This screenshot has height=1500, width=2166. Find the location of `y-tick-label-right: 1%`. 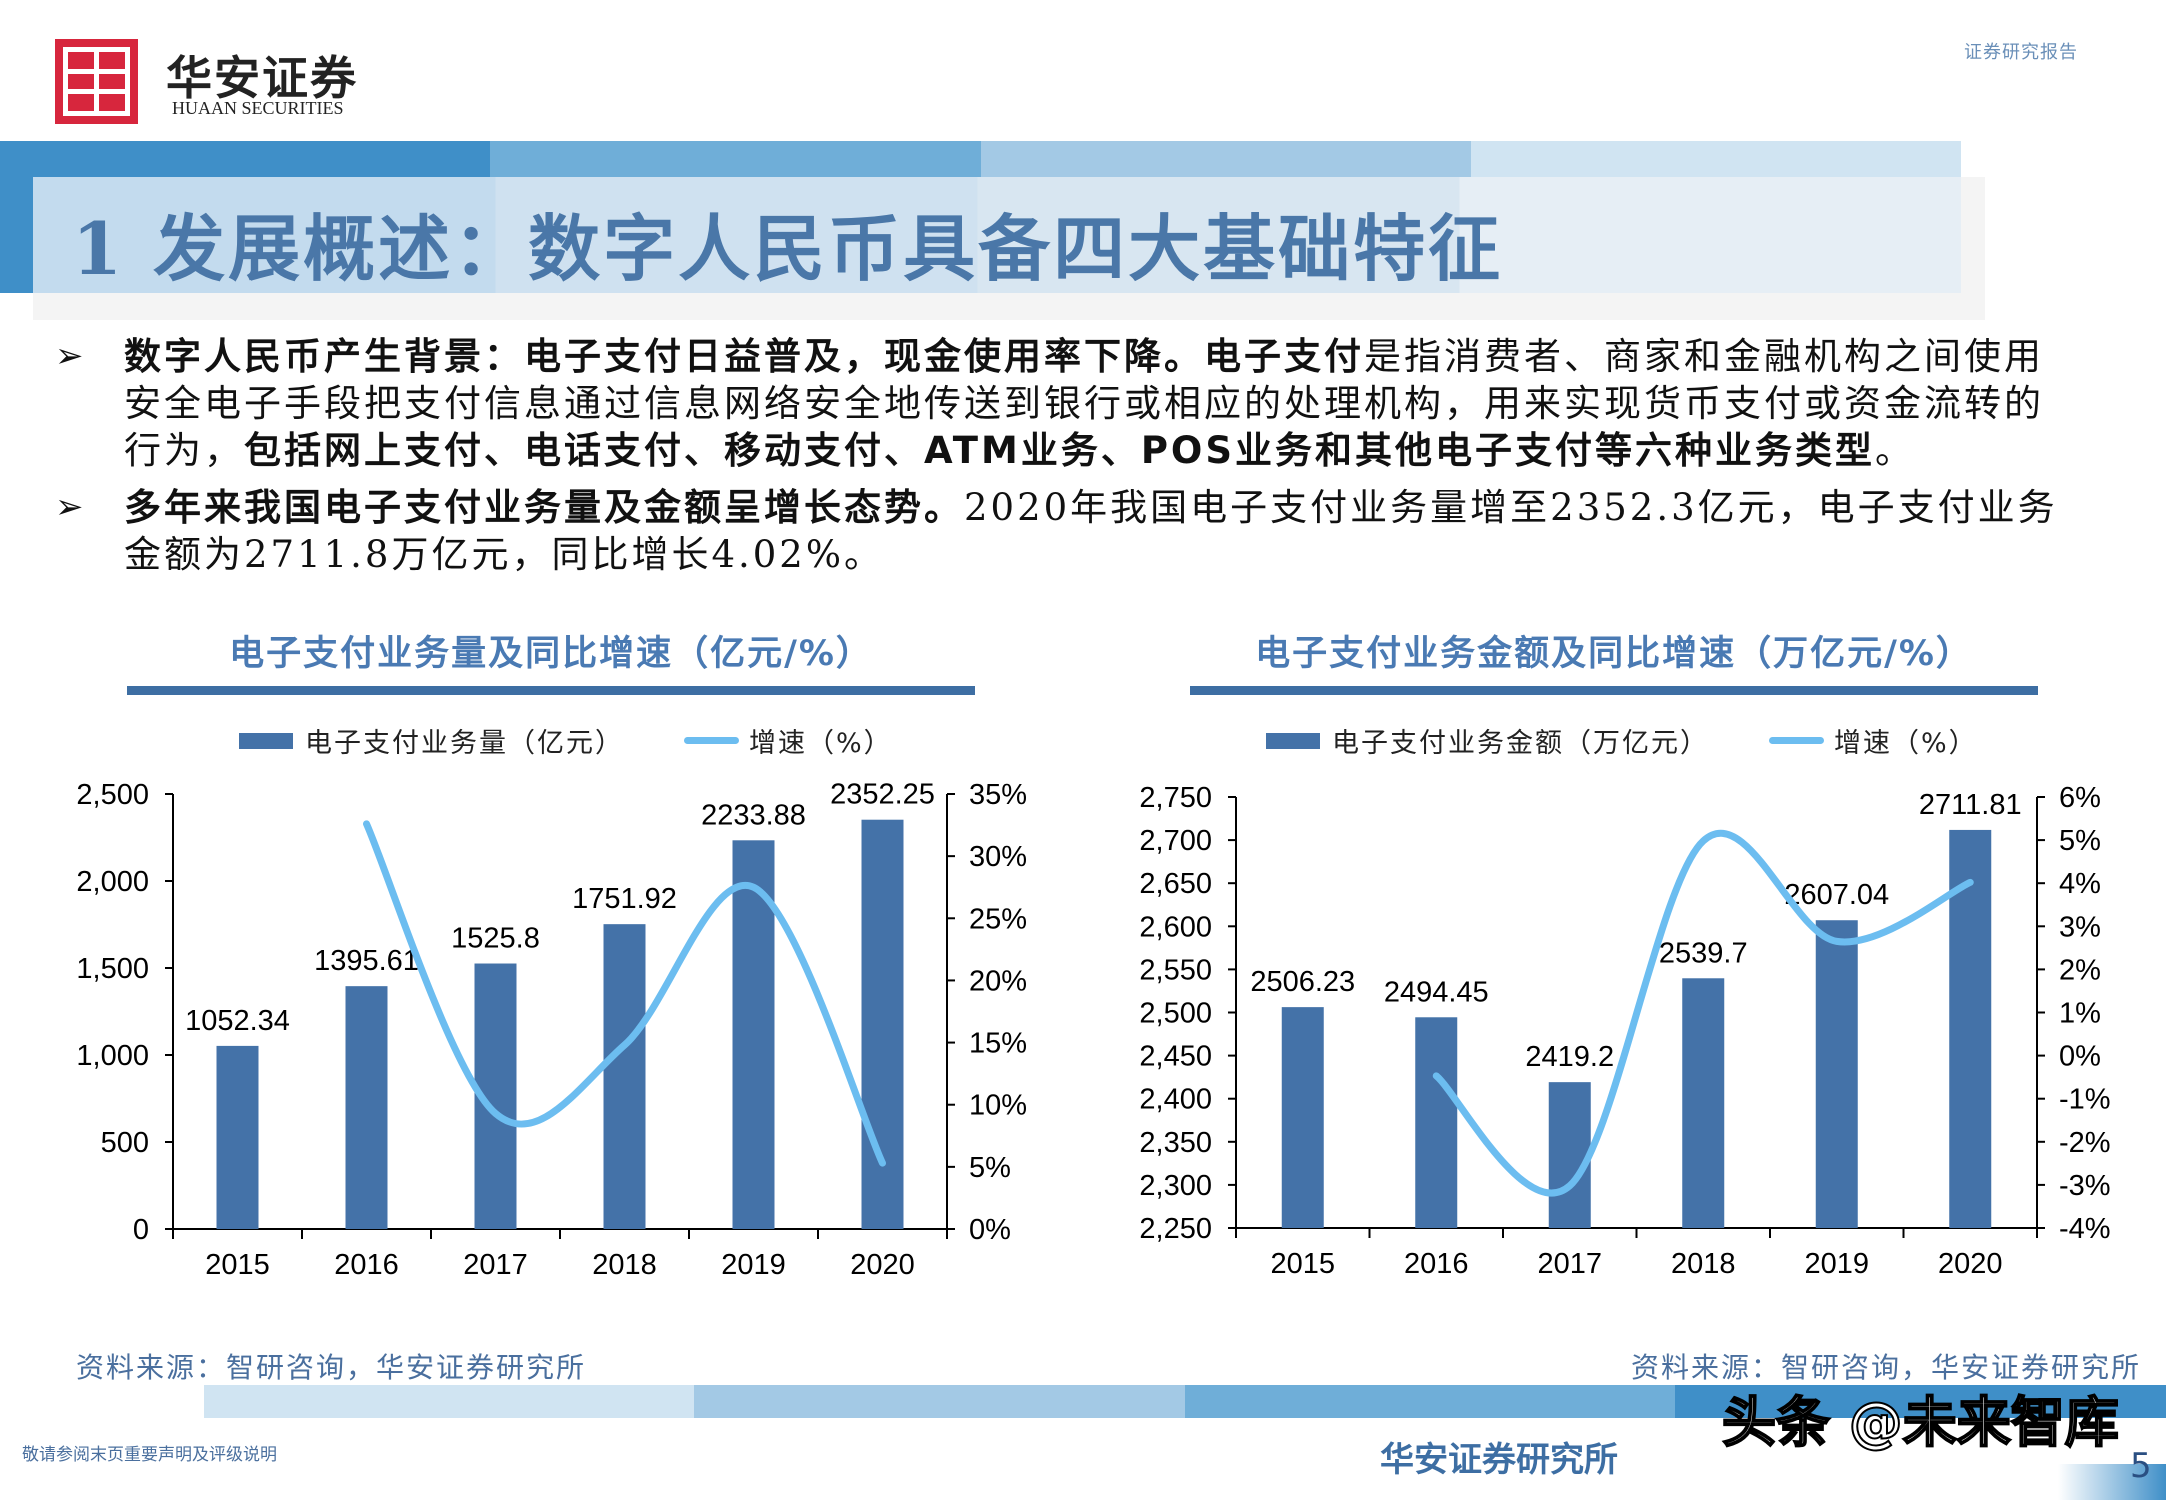

y-tick-label-right: 1% is located at coordinates (2080, 1014).